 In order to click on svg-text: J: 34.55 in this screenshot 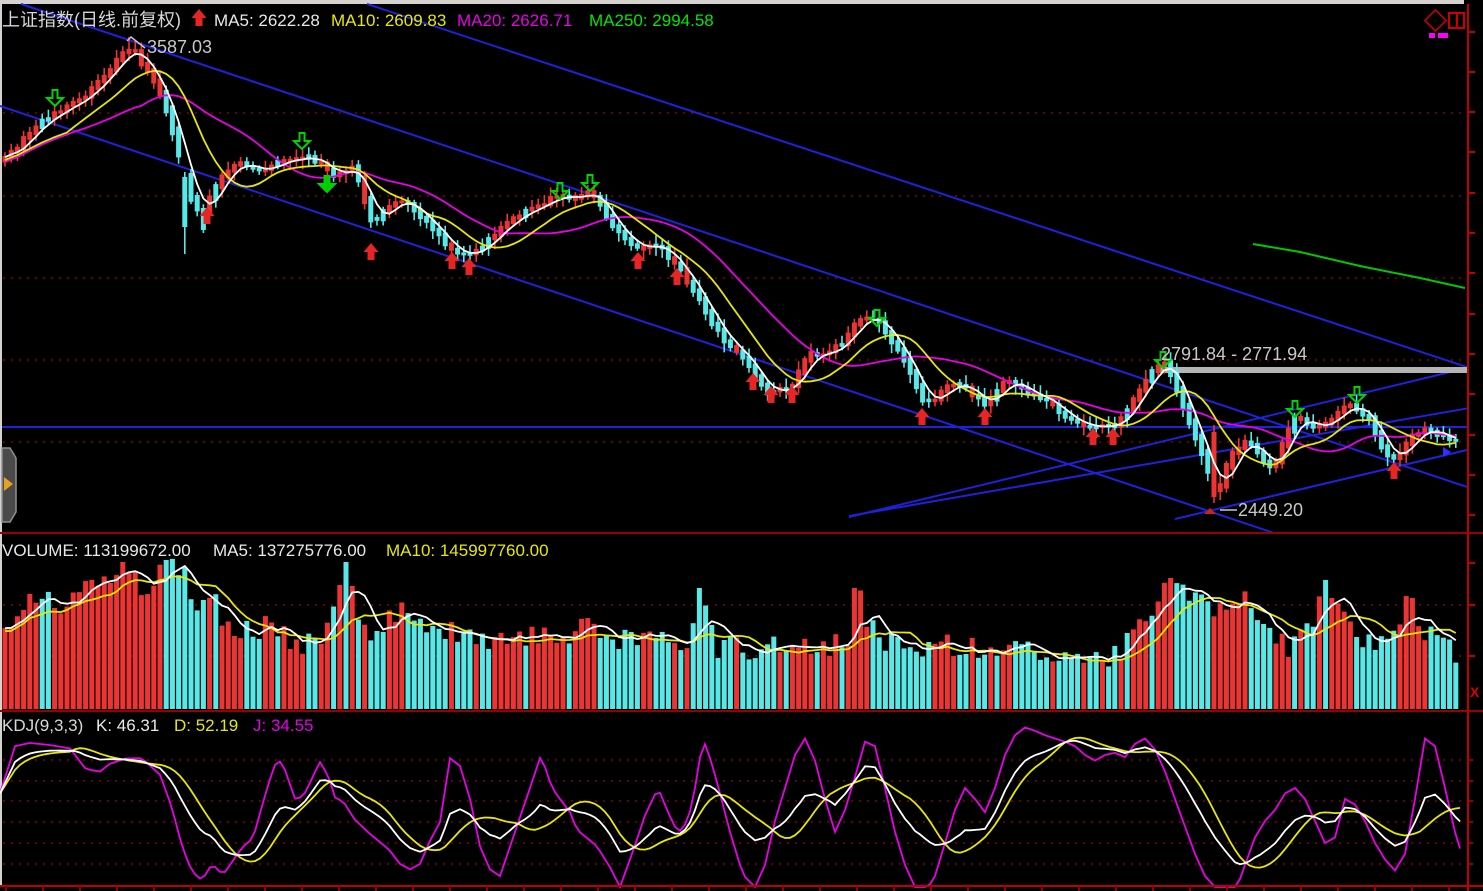, I will do `click(283, 725)`.